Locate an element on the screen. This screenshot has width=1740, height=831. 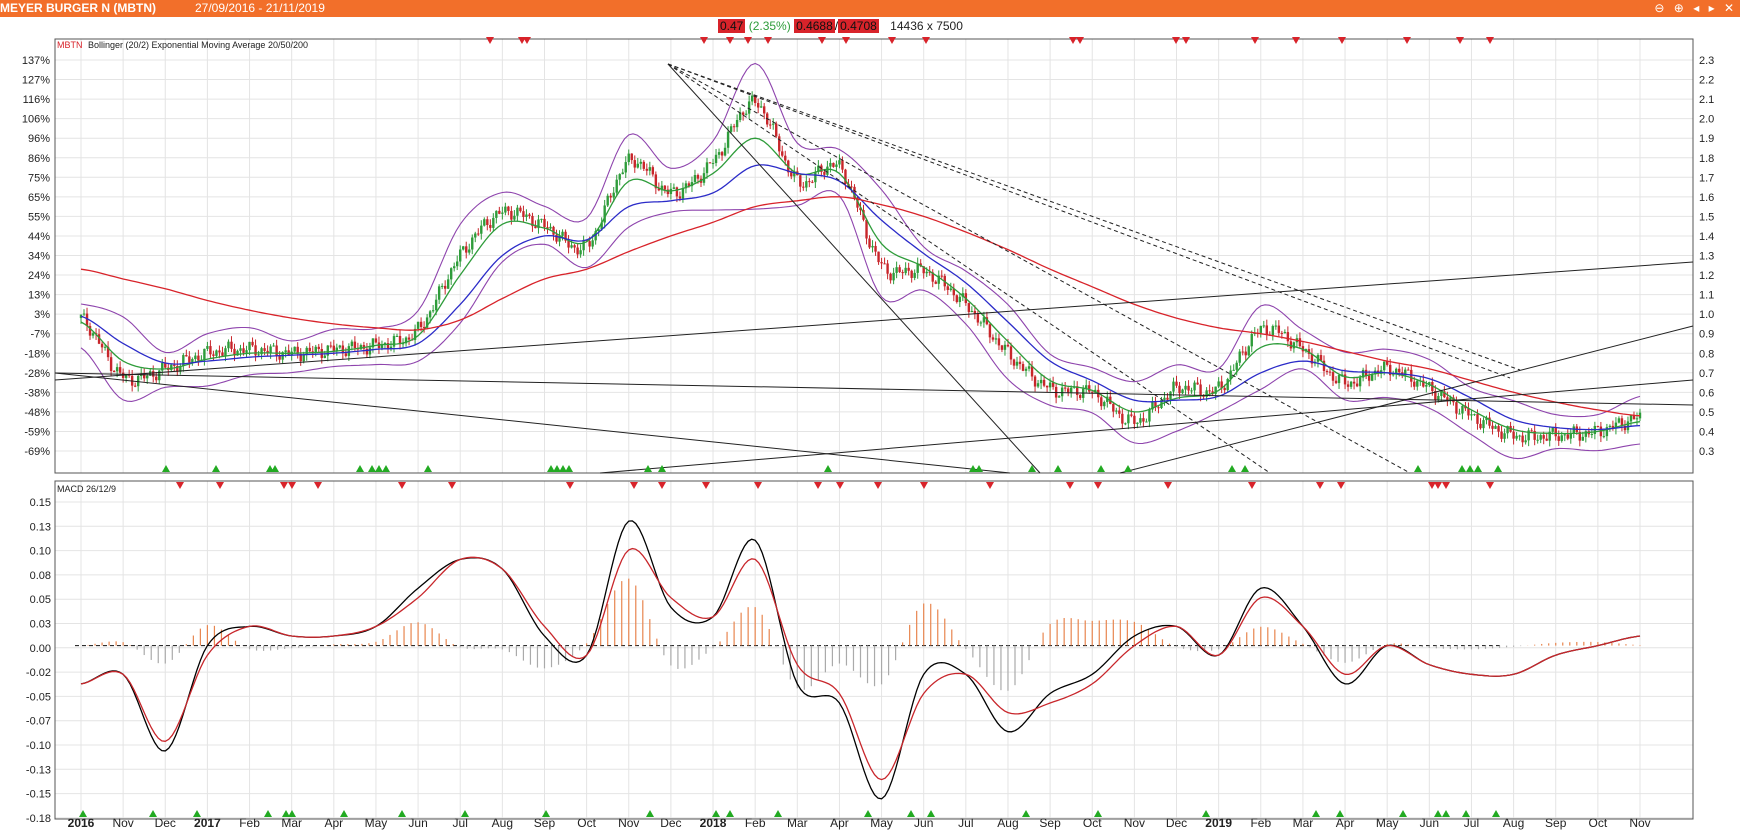
x-tick-label: 2018 is located at coordinates (713, 823).